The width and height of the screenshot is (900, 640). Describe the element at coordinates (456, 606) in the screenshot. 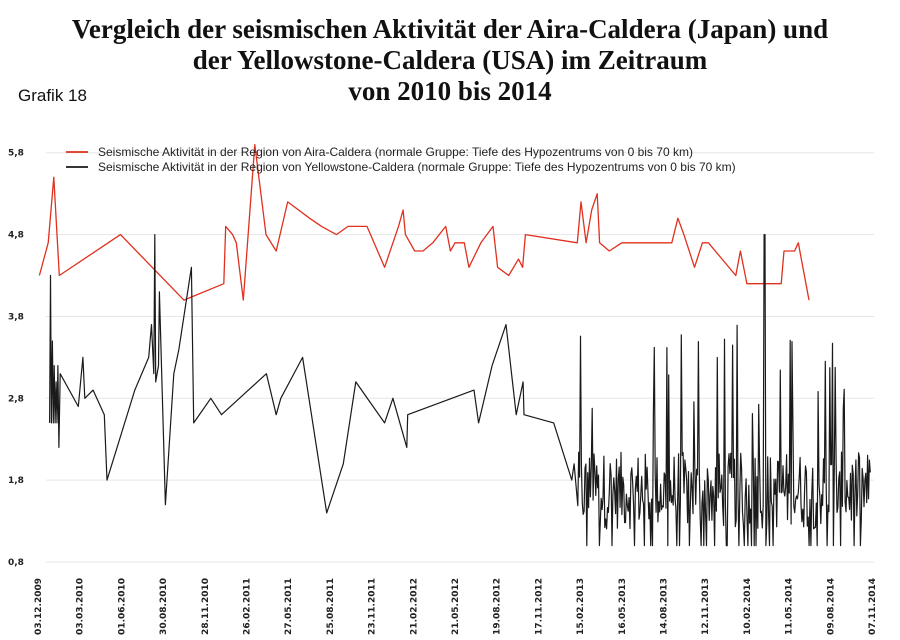

I see `x-tick-label: 21.05.2012` at that location.